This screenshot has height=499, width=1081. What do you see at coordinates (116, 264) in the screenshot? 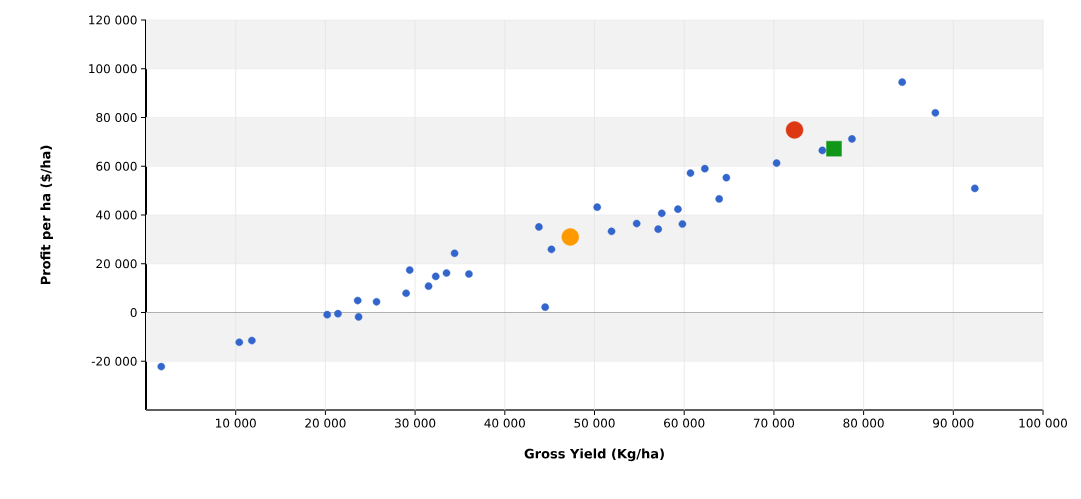
I see `y-tick-label: 20 000` at bounding box center [116, 264].